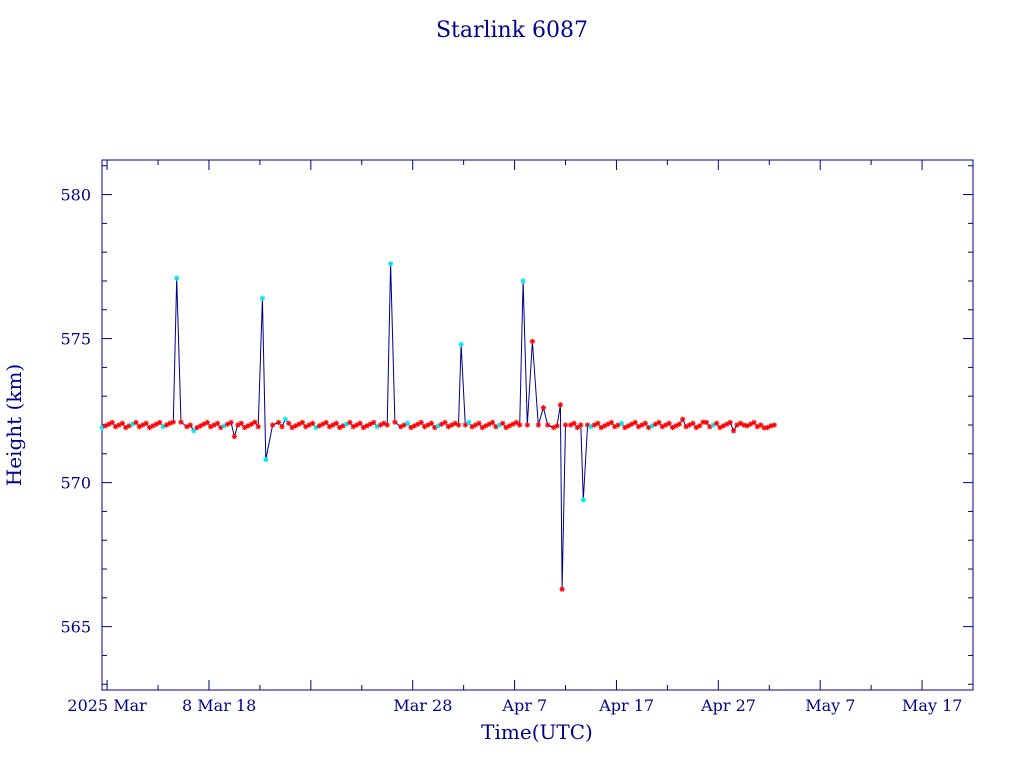 Image resolution: width=1024 pixels, height=768 pixels. Describe the element at coordinates (75, 483) in the screenshot. I see `y-tick-label: 570` at that location.